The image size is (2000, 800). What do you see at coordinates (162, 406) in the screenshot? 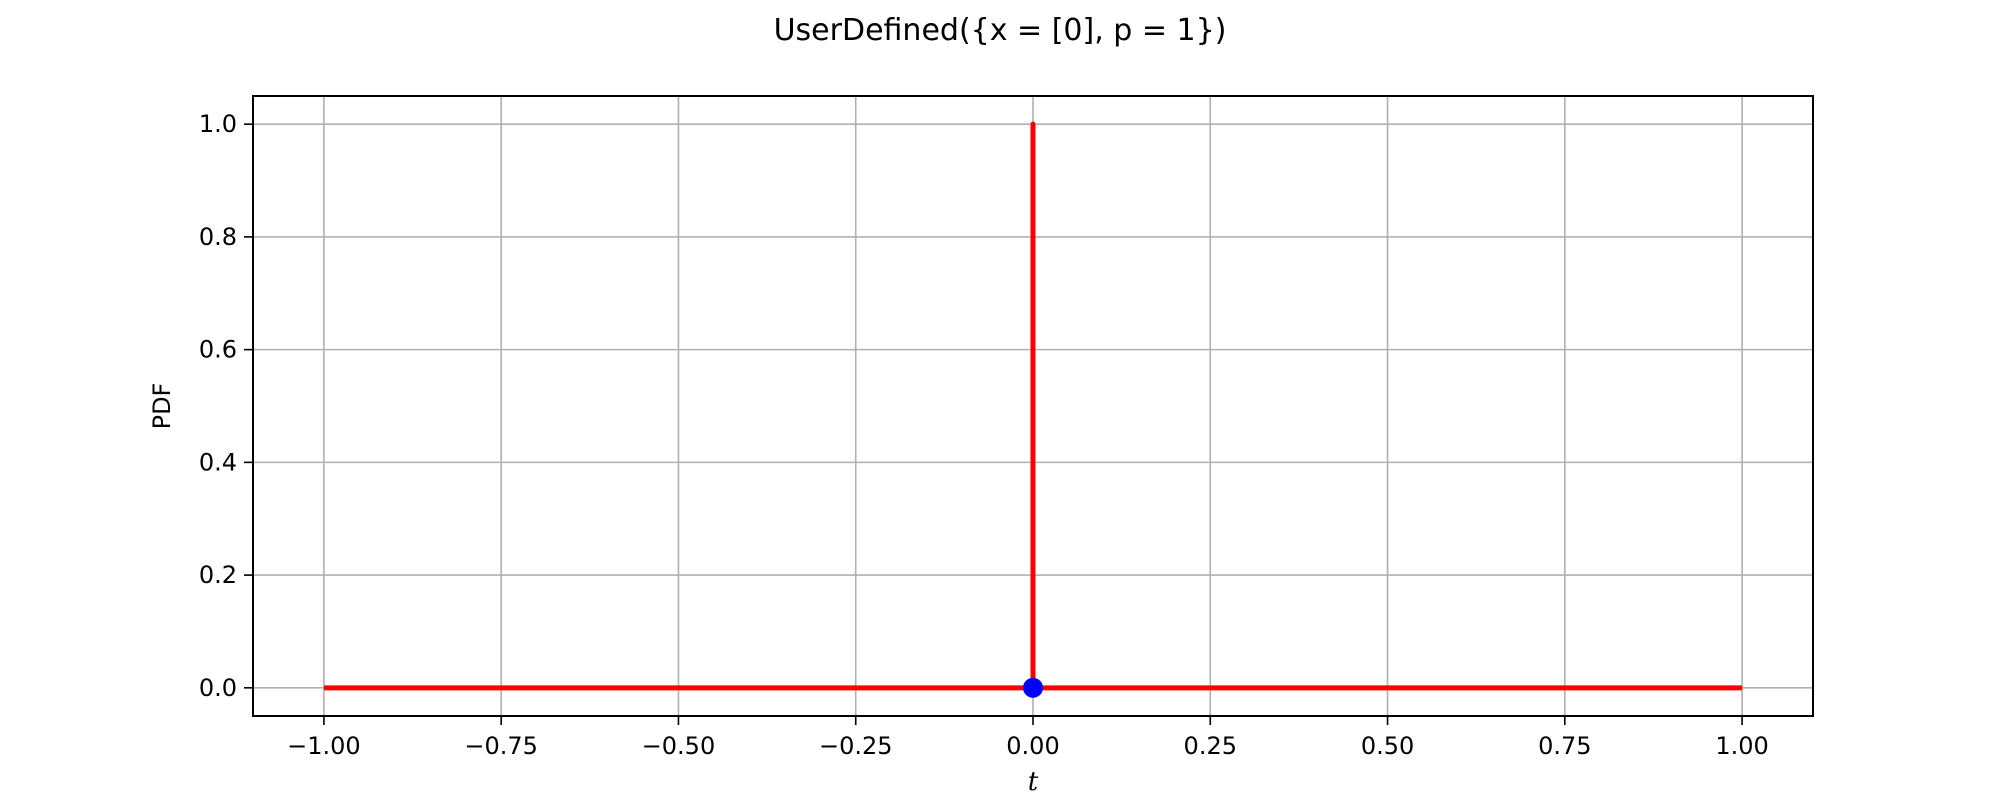
I see `y-axis-label: PDF` at bounding box center [162, 406].